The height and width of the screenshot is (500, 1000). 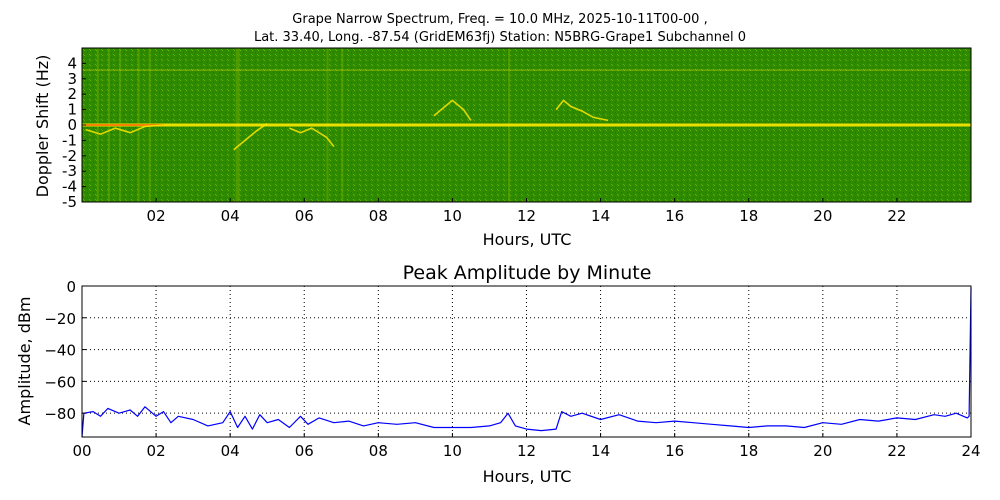 What do you see at coordinates (42, 126) in the screenshot?
I see `spectrogram-y-axis-label: Doppler Shift (Hz)` at bounding box center [42, 126].